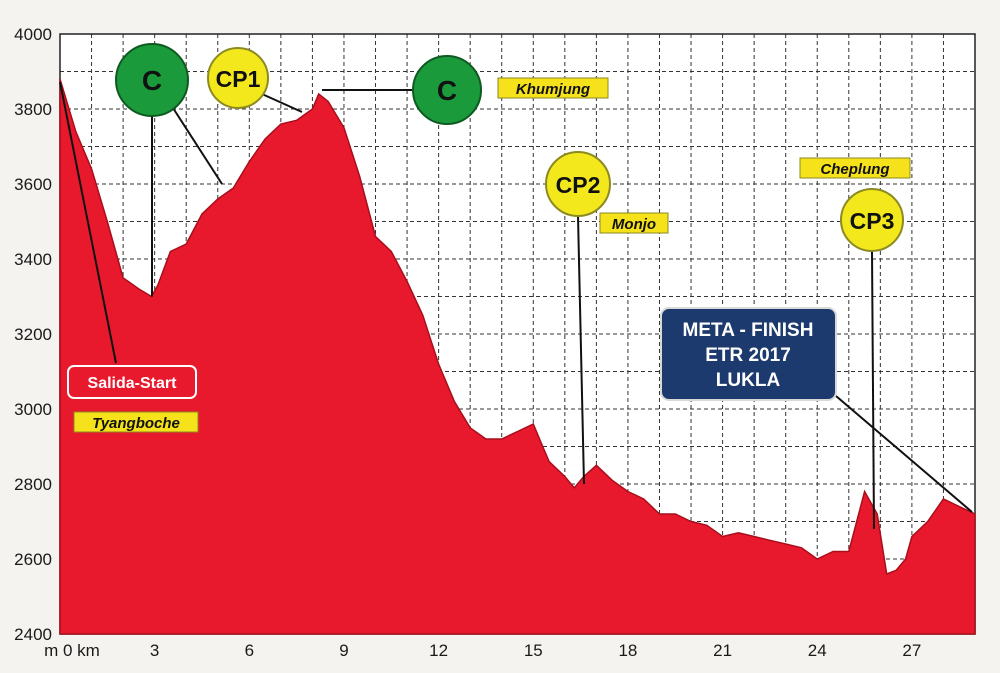 The height and width of the screenshot is (673, 1000). Describe the element at coordinates (748, 330) in the screenshot. I see `finish-line-1: META - FINISH` at that location.